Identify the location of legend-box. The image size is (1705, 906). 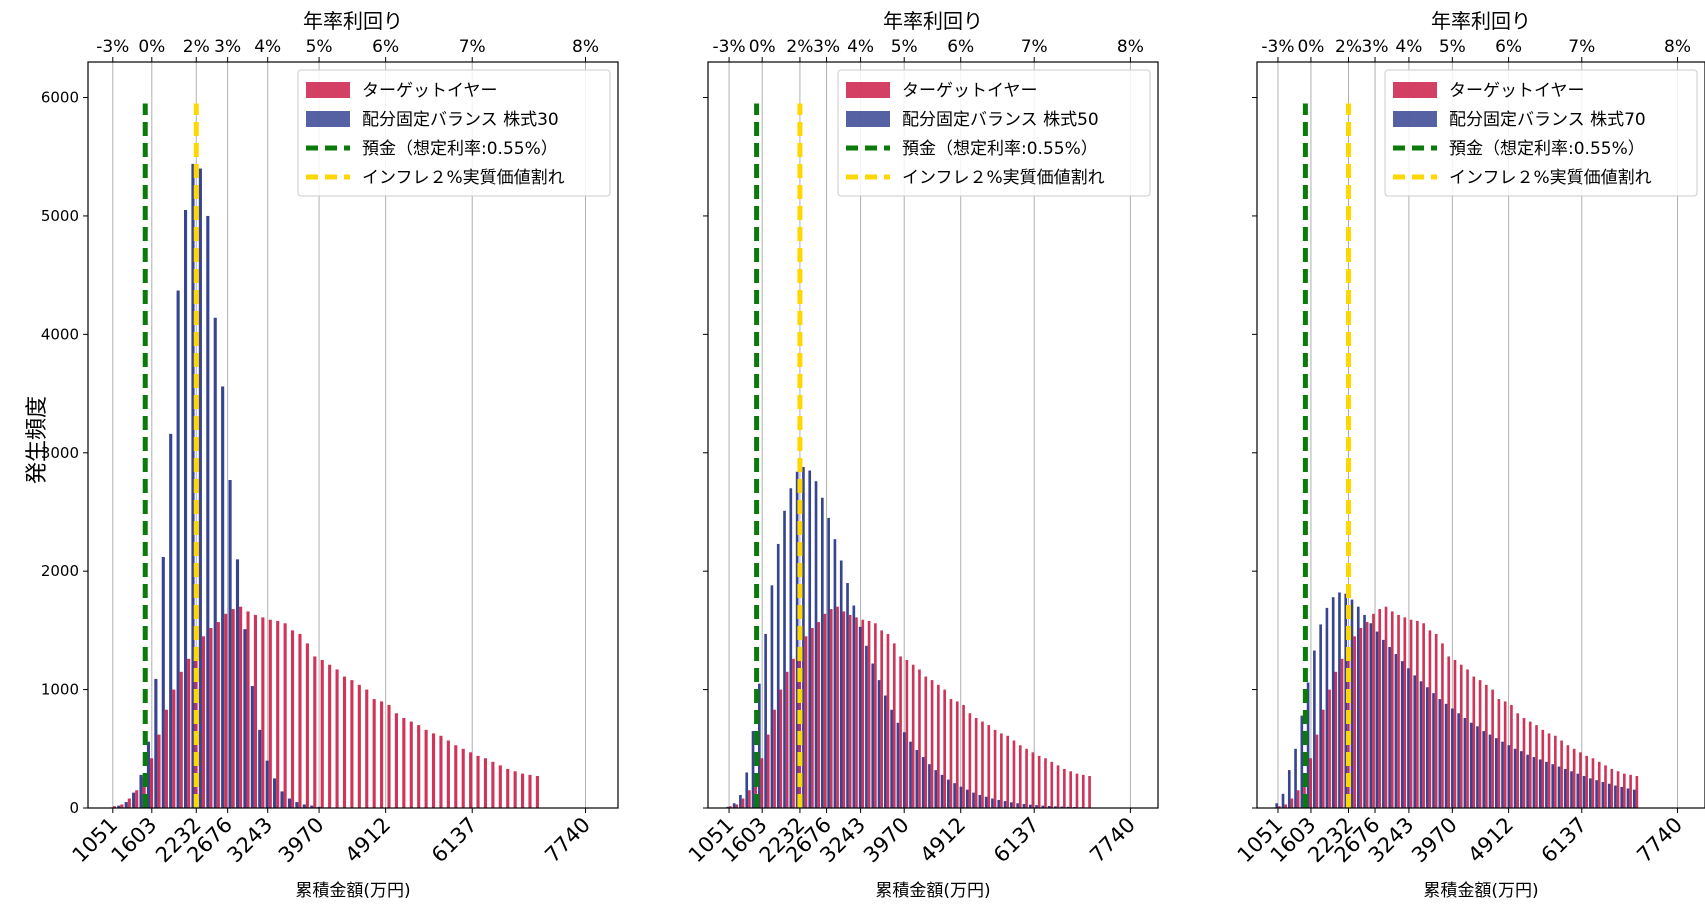
(994, 133).